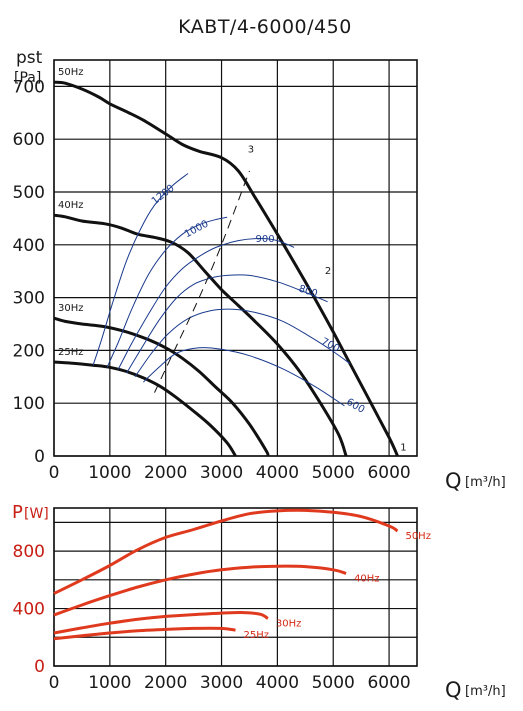  What do you see at coordinates (200, 590) in the screenshot?
I see `power-series-40hz` at bounding box center [200, 590].